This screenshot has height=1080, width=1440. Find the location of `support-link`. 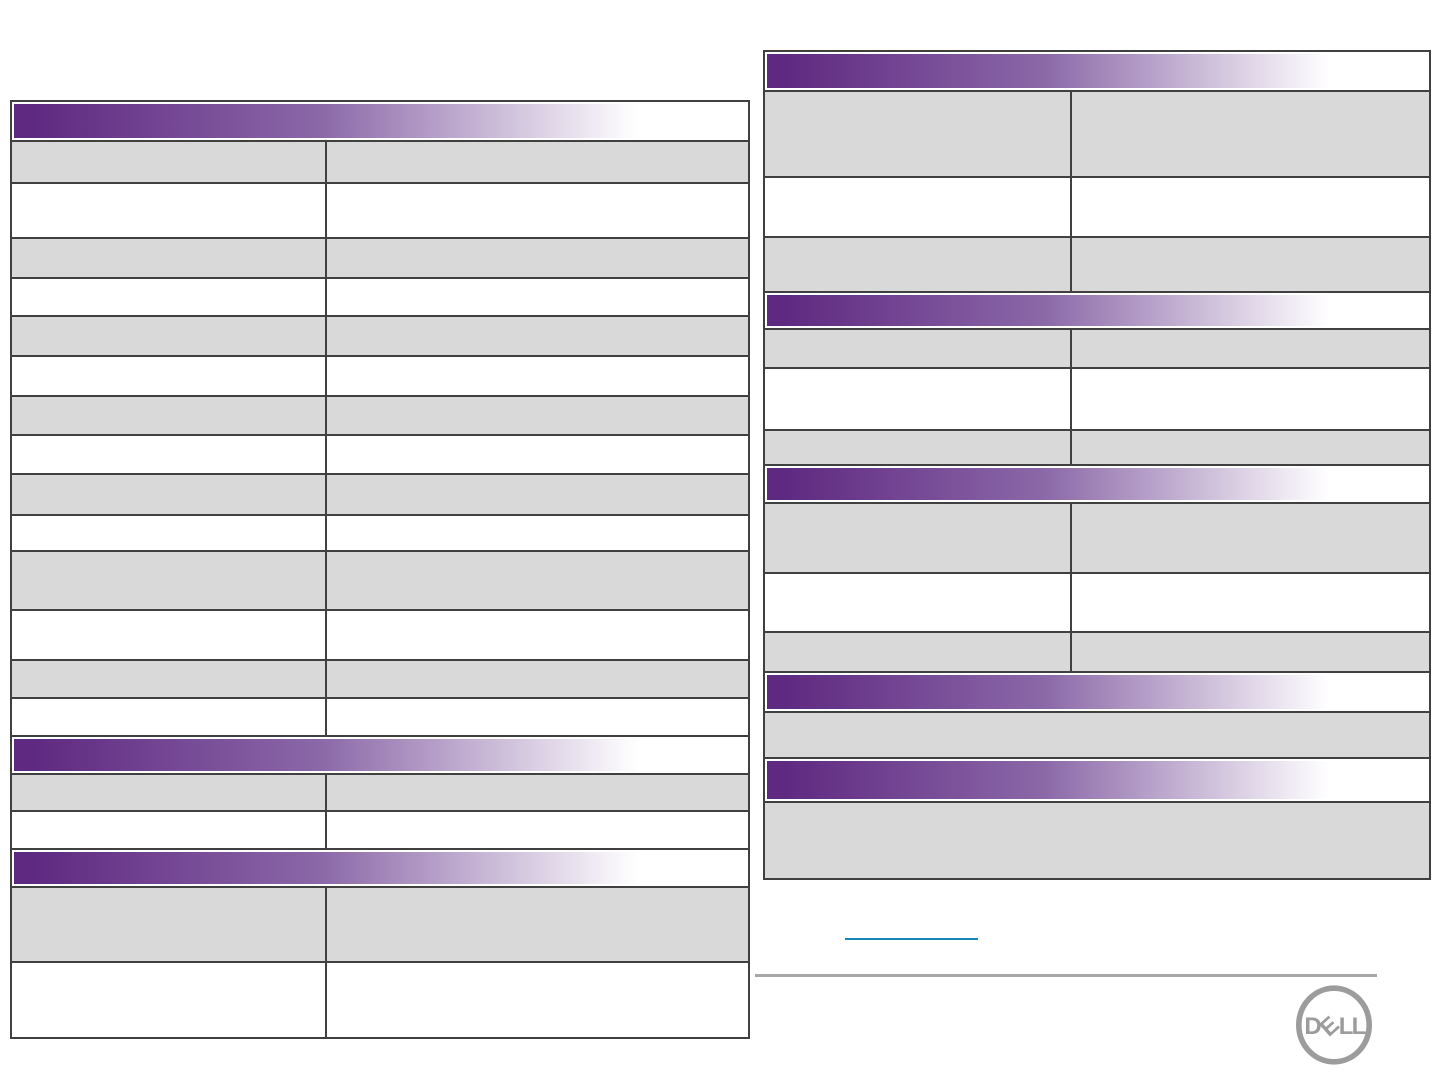

support-link is located at coordinates (911, 931).